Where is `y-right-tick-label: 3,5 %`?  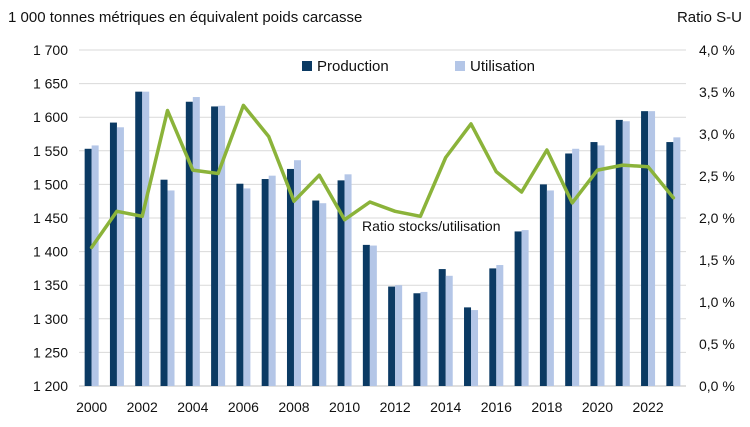
y-right-tick-label: 3,5 % is located at coordinates (717, 92).